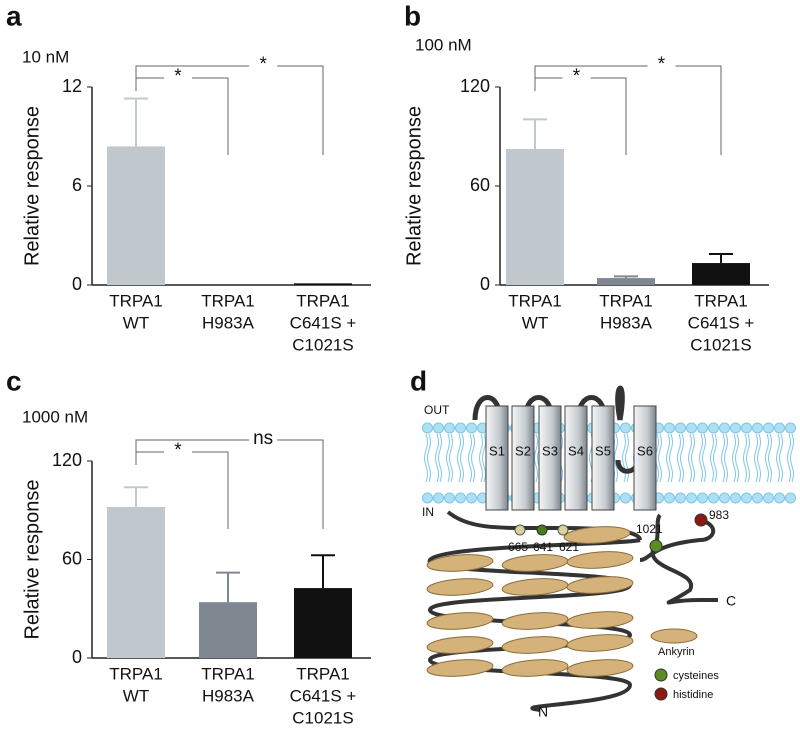  What do you see at coordinates (518, 547) in the screenshot?
I see `residue-label: 665` at bounding box center [518, 547].